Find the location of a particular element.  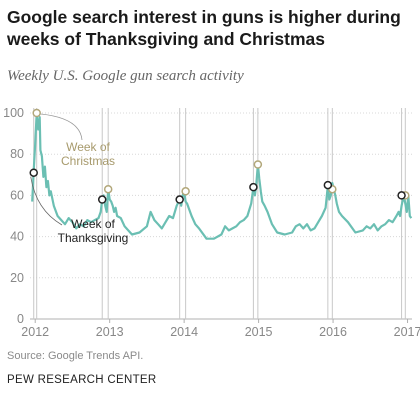

x-tick-label: 2016 is located at coordinates (333, 332).